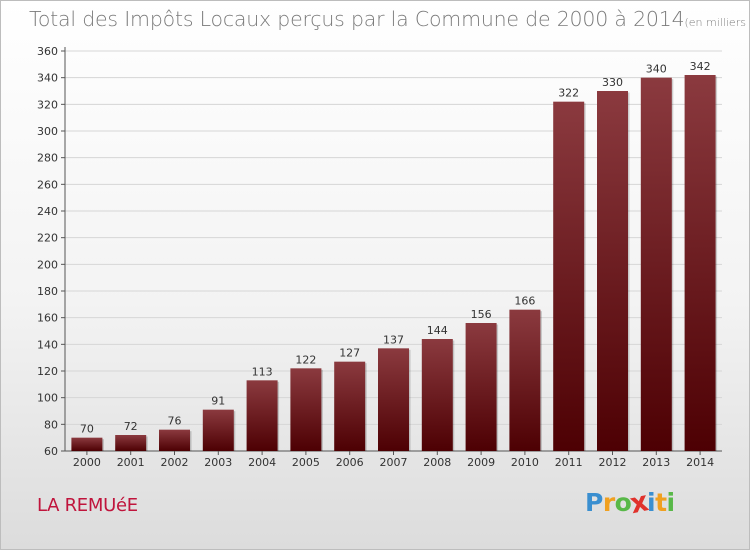 The height and width of the screenshot is (550, 750). Describe the element at coordinates (174, 440) in the screenshot. I see `bar-2002` at that location.